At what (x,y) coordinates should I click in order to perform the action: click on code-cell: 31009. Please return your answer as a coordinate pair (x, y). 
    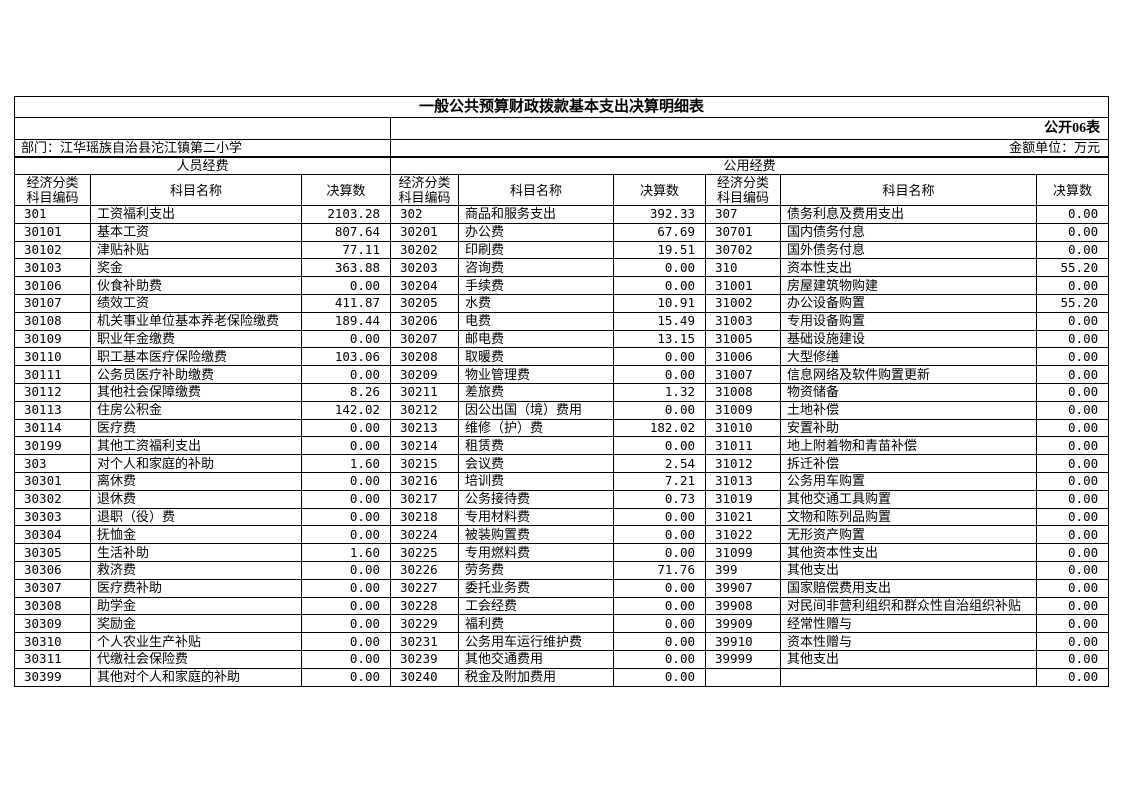
    Looking at the image, I should click on (743, 410).